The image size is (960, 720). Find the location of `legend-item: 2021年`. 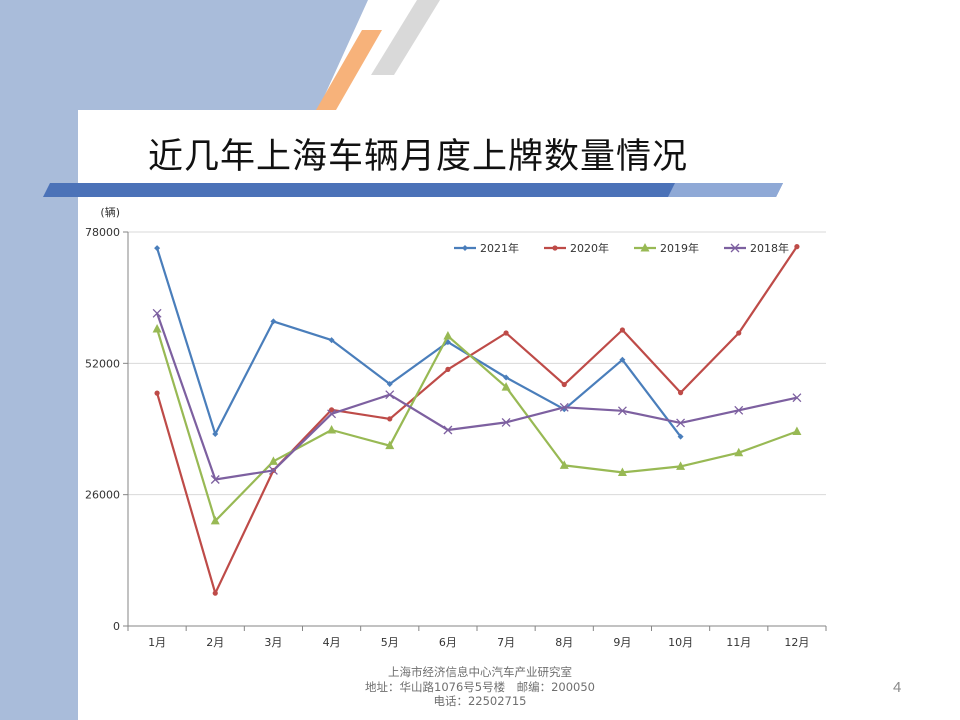

legend-item: 2021年 is located at coordinates (486, 248).